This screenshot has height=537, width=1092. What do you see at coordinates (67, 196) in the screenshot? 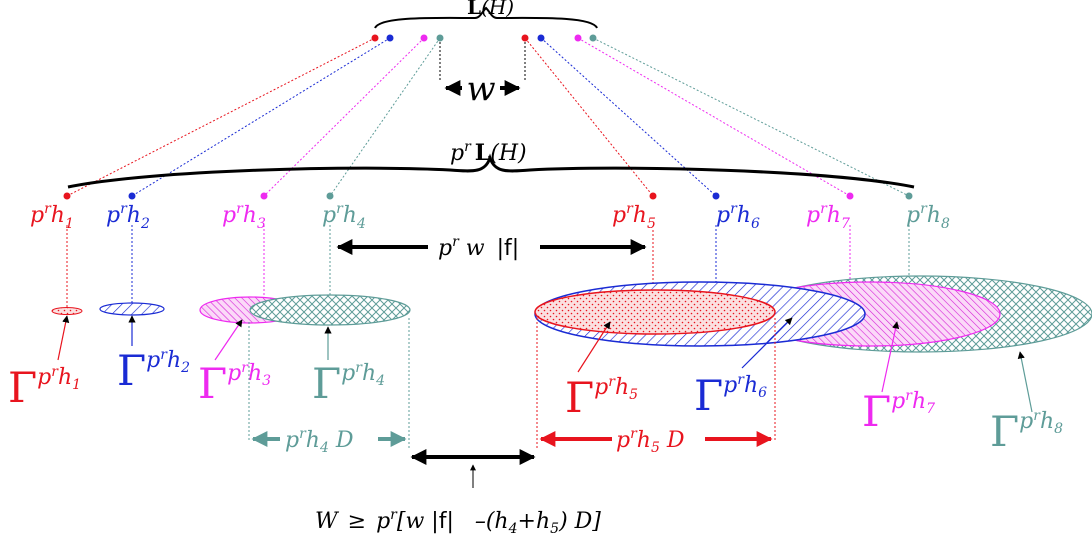
I see `mid-point-h1` at bounding box center [67, 196].